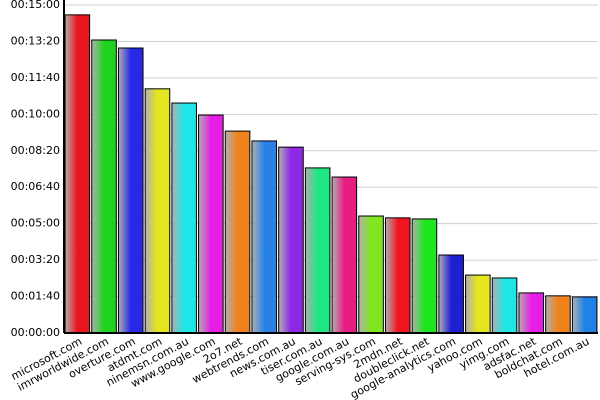 This screenshot has width=600, height=400. I want to click on y-tick-label: 00:00:00, so click(35, 332).